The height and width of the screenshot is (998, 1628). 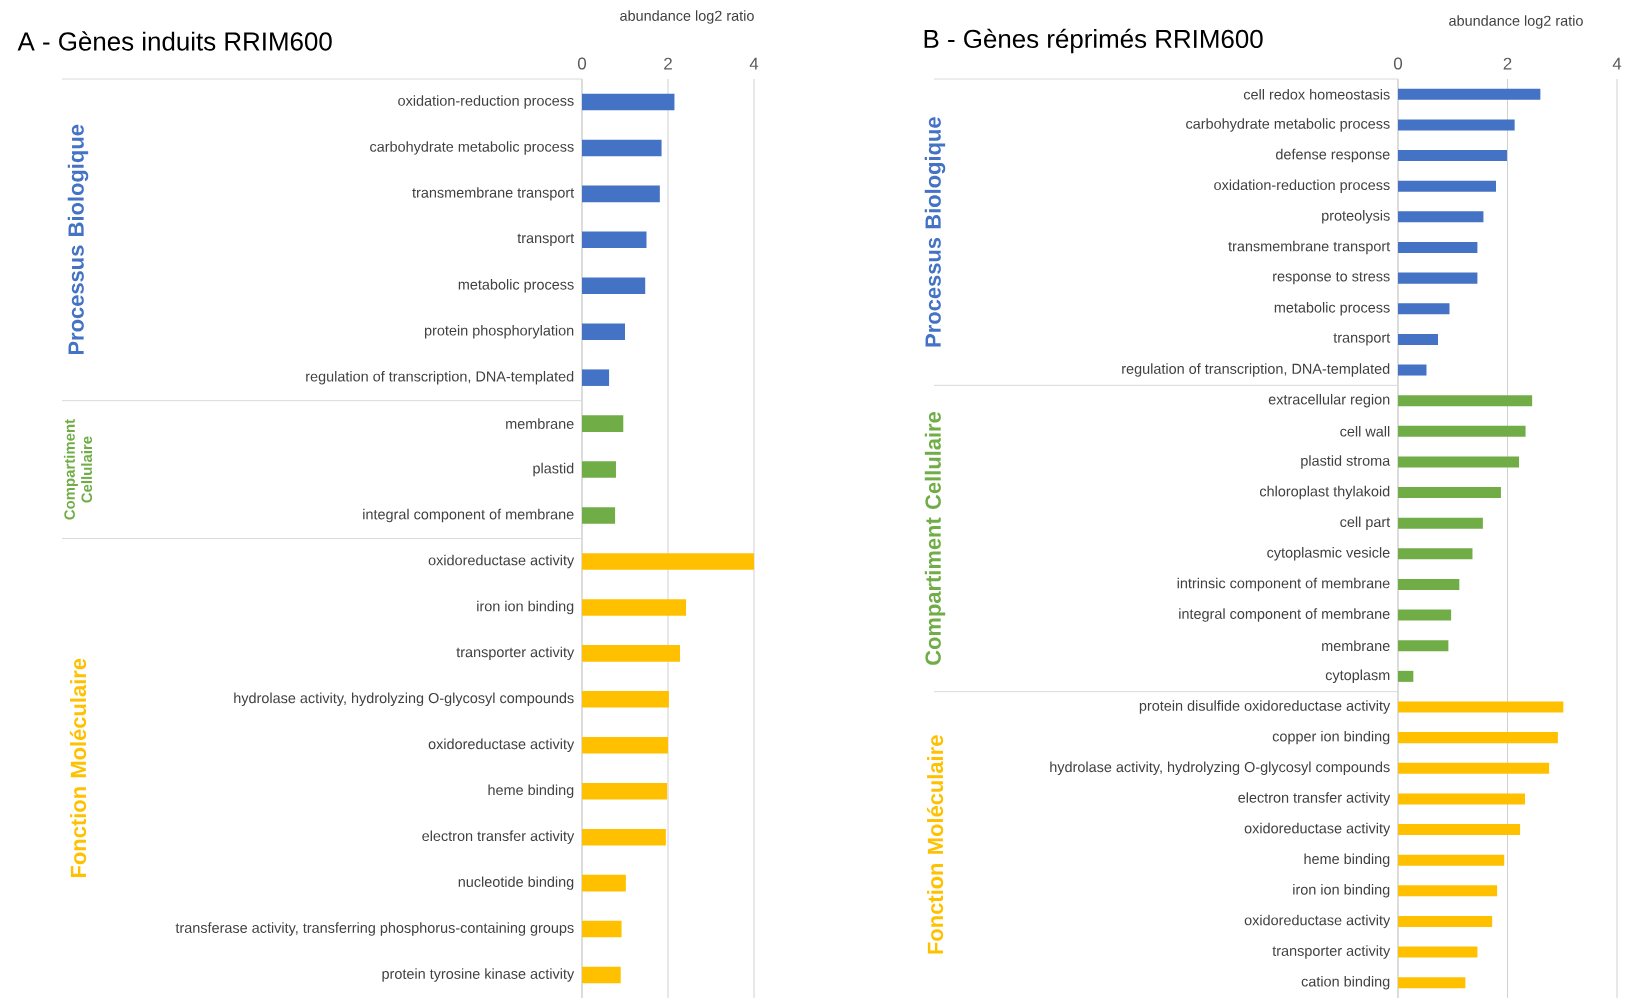 What do you see at coordinates (1346, 462) in the screenshot?
I see `y-tick-label: plastid stroma` at bounding box center [1346, 462].